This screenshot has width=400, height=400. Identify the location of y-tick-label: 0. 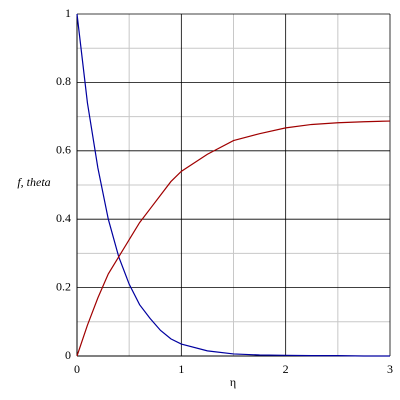
(68, 355).